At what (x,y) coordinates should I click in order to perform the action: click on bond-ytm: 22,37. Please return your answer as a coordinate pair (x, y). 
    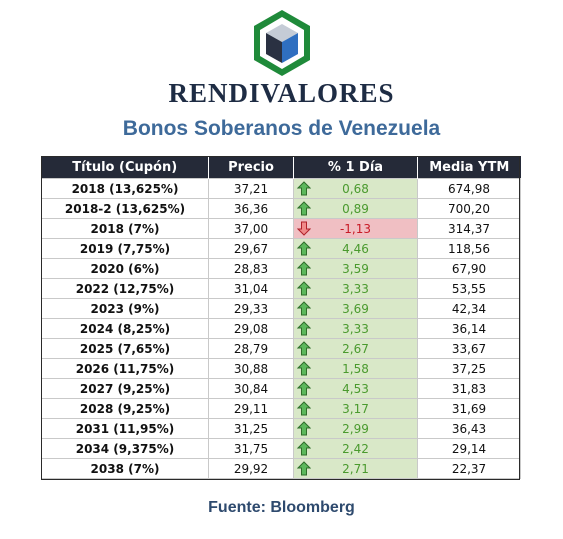
    Looking at the image, I should click on (469, 468).